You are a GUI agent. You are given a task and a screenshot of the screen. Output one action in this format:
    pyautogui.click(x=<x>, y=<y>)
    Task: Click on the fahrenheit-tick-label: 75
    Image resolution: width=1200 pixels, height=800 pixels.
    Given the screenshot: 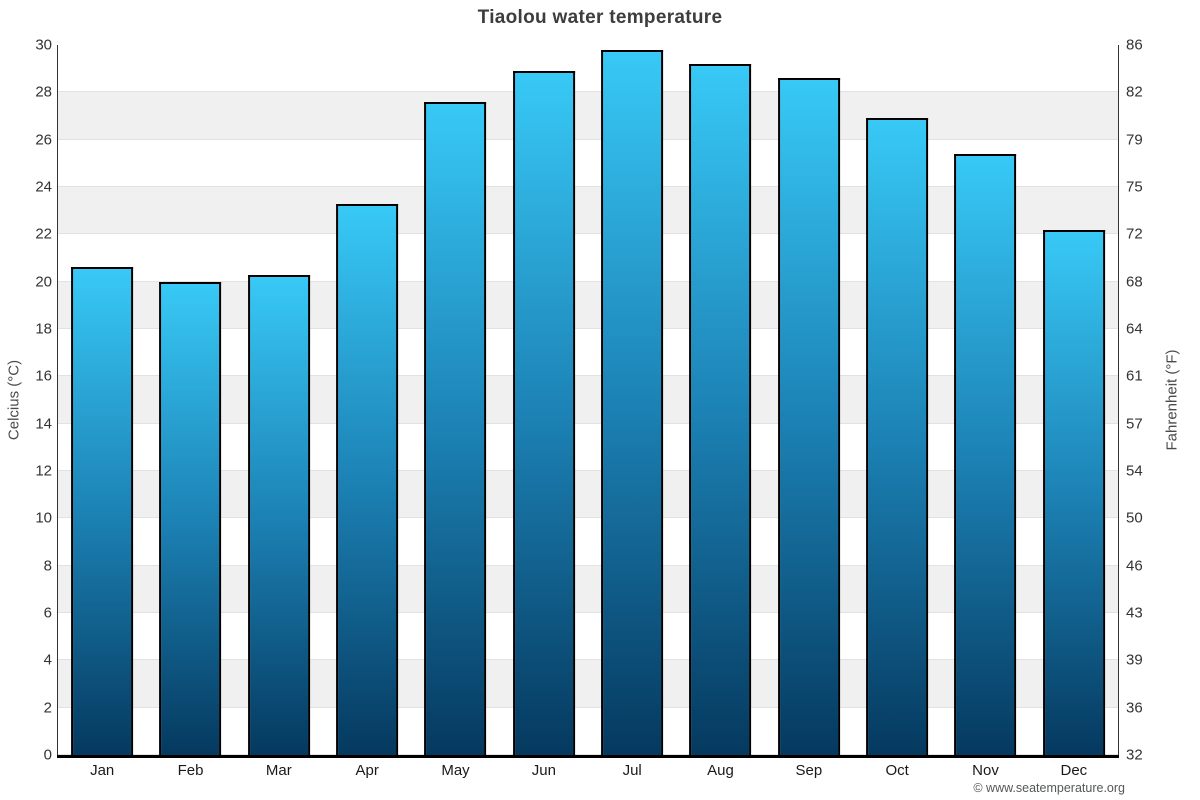 What is the action you would take?
    pyautogui.click(x=1134, y=187)
    